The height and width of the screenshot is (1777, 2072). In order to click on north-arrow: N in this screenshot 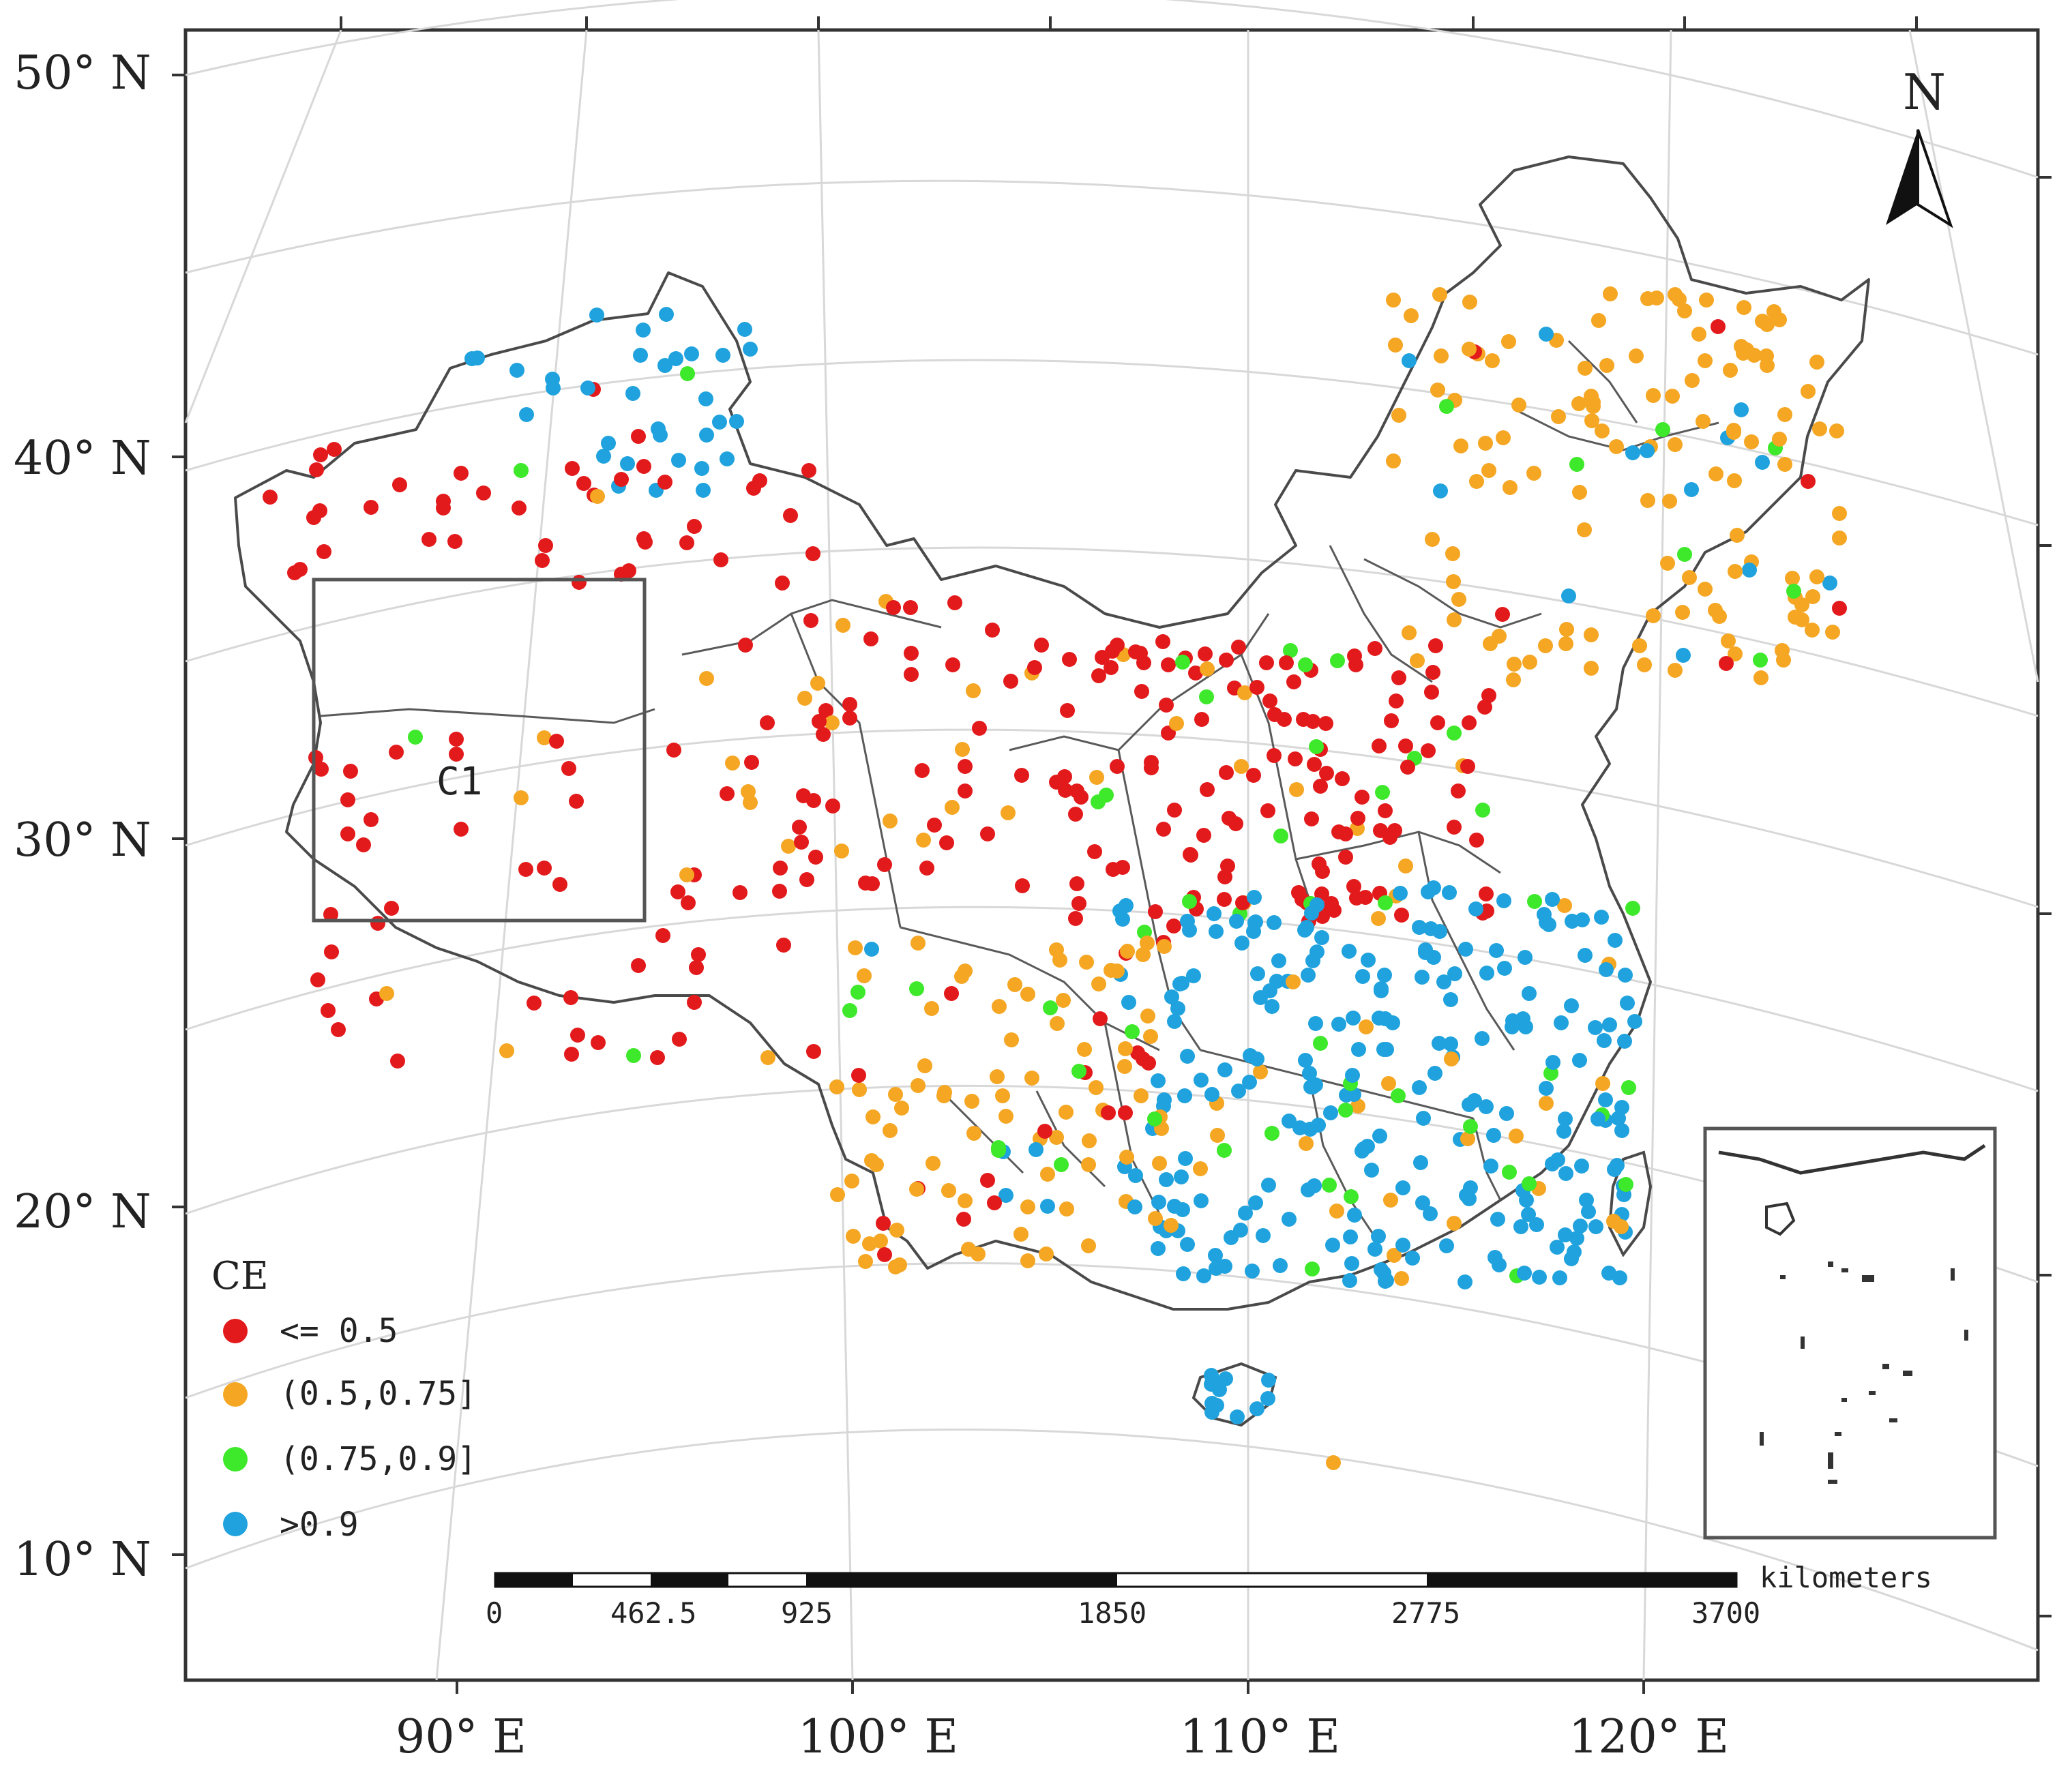, I will do `click(1920, 145)`.